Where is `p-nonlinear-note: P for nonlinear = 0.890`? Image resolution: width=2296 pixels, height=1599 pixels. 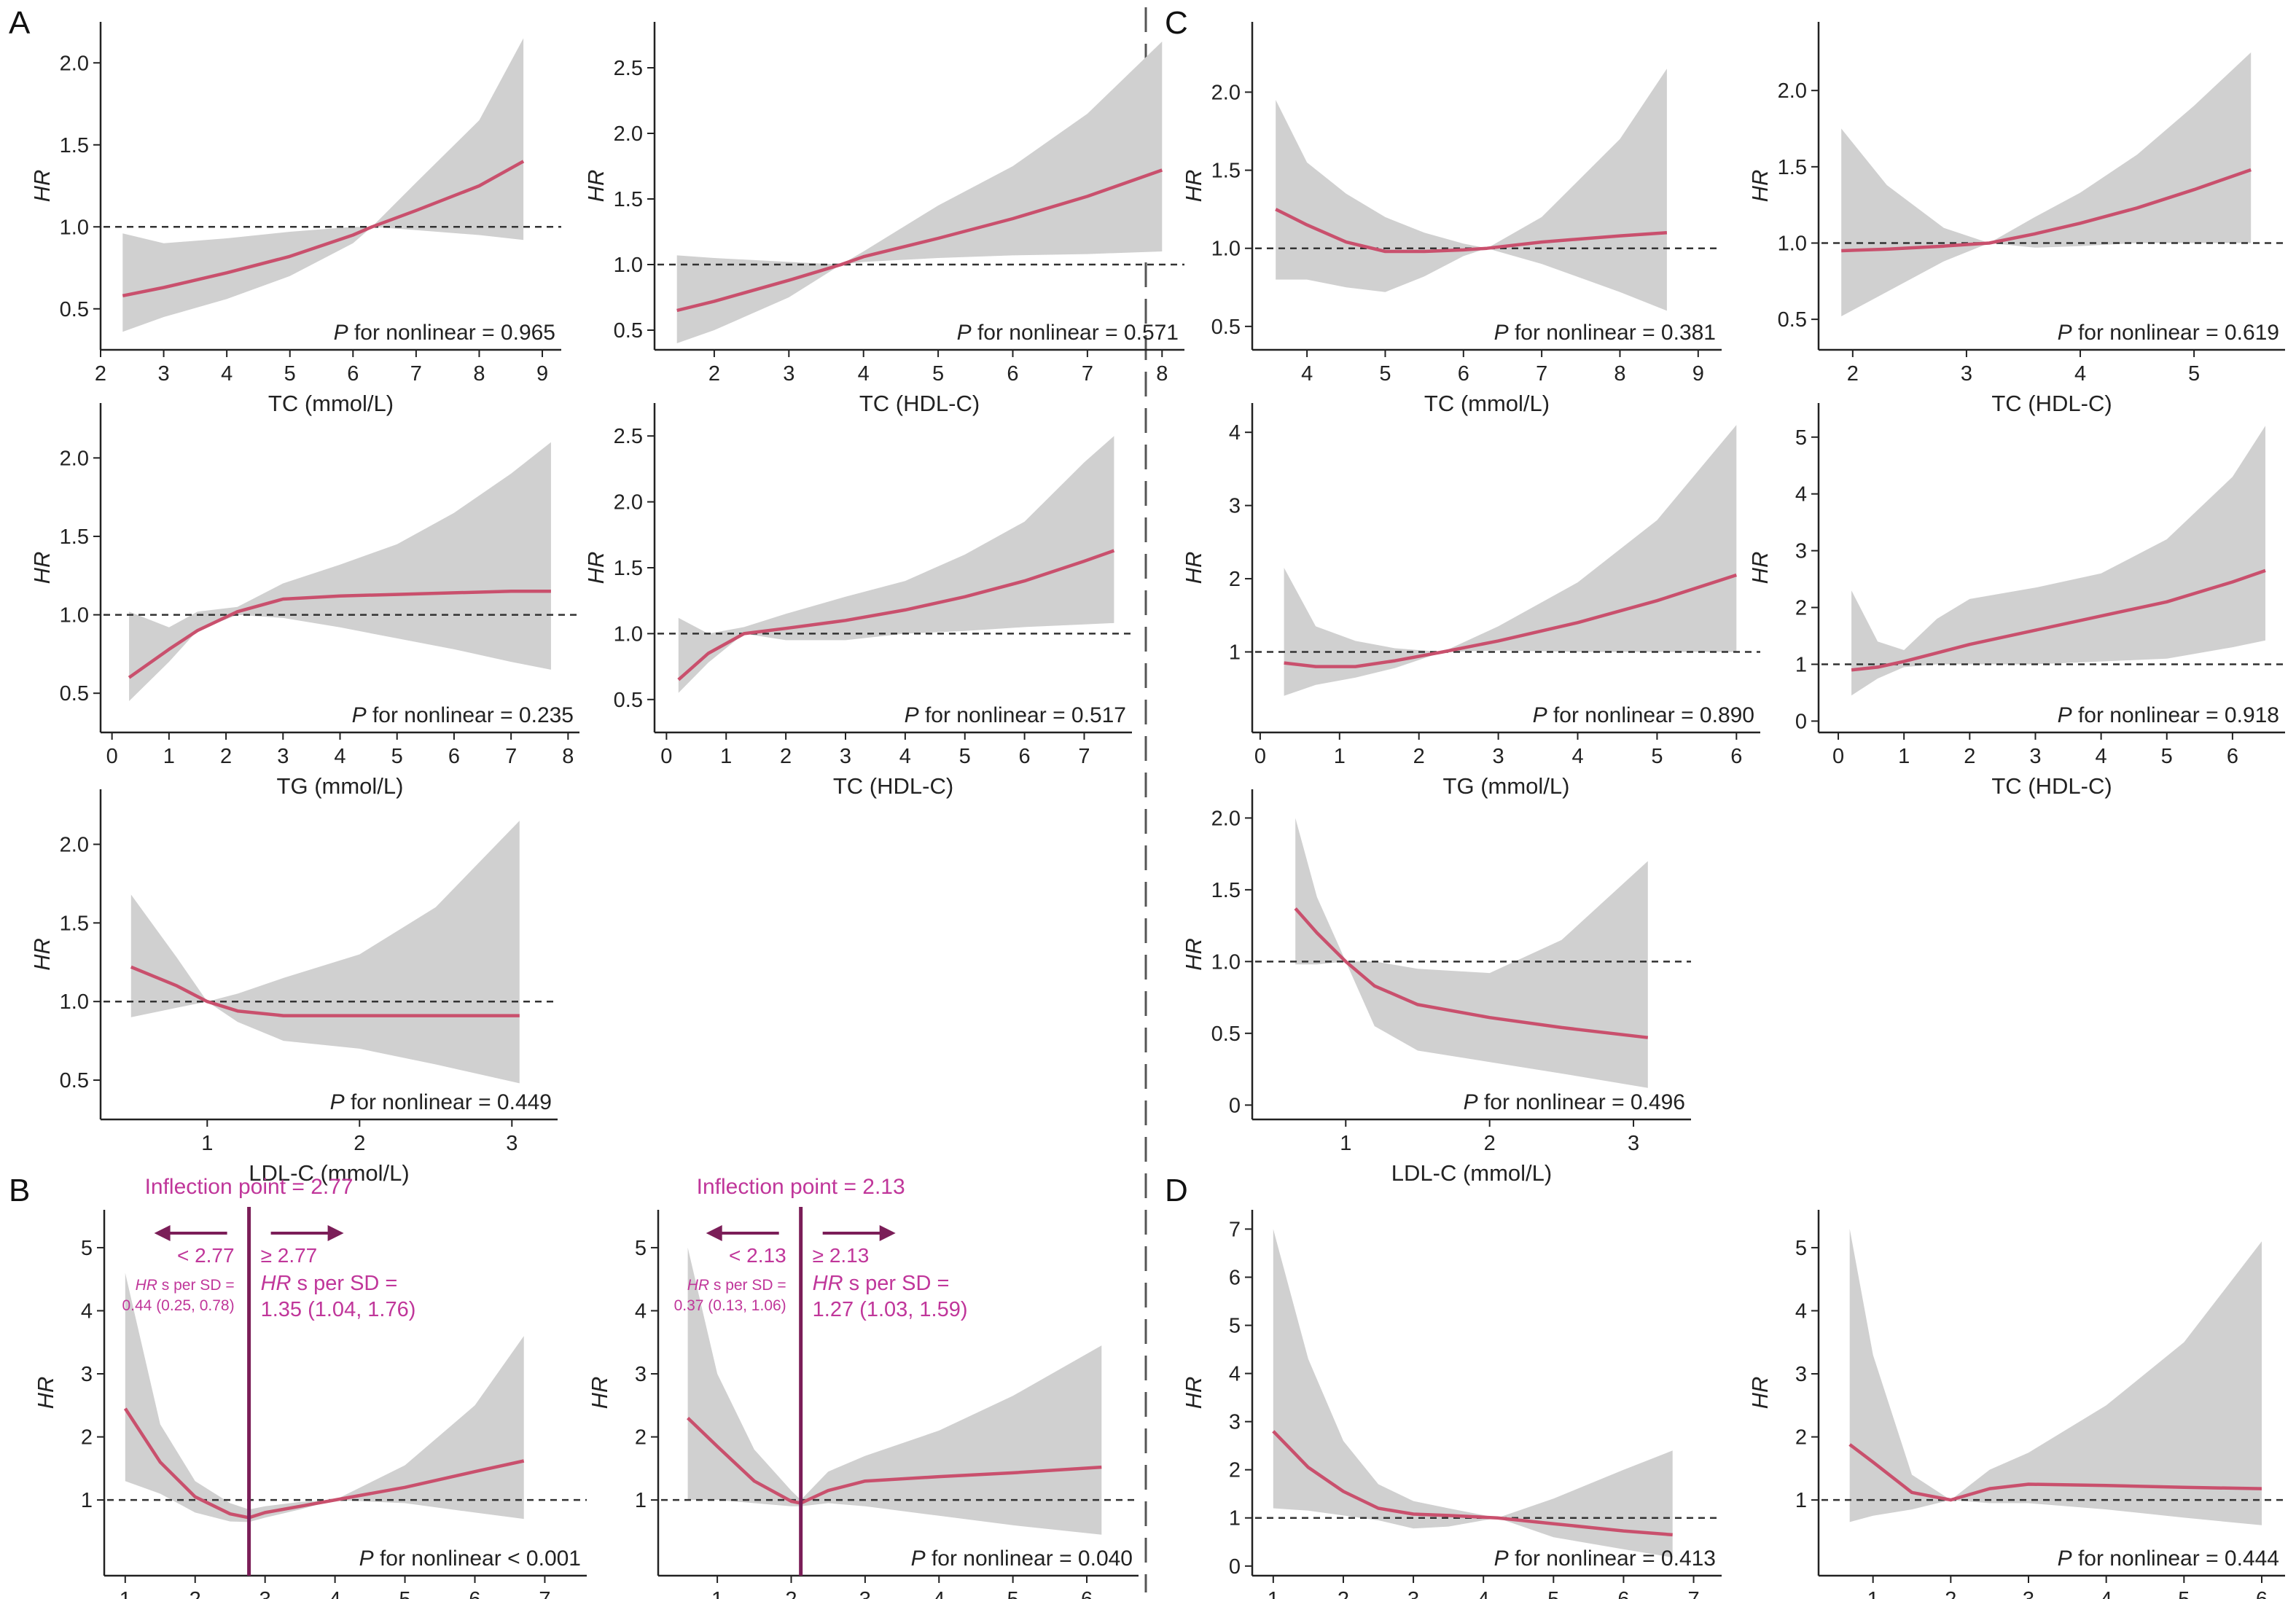 p-nonlinear-note: P for nonlinear = 0.890 is located at coordinates (1644, 715).